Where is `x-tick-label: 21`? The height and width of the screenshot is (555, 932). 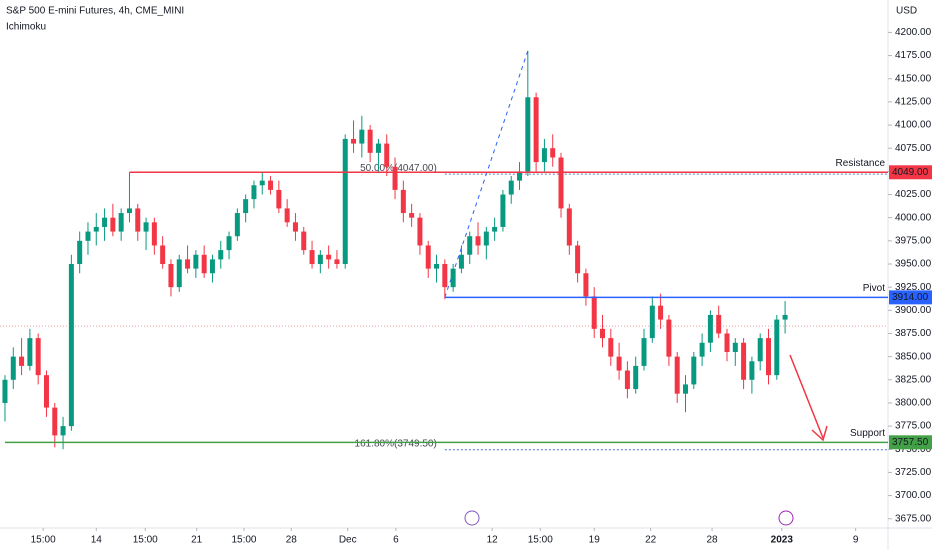
x-tick-label: 21 is located at coordinates (197, 540).